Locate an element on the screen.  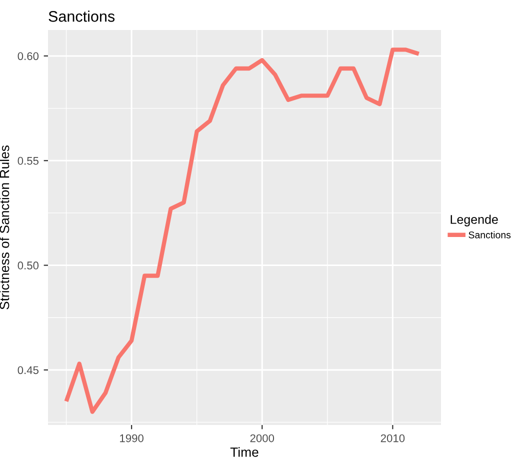
y-tick-label: 0.55 is located at coordinates (28, 160).